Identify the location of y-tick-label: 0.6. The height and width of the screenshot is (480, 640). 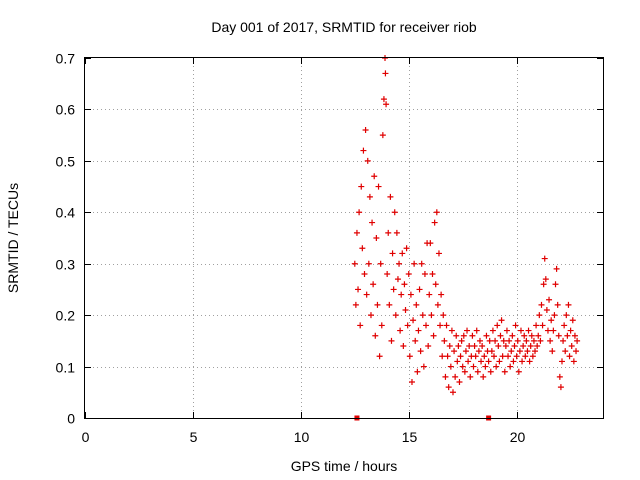
(66, 110).